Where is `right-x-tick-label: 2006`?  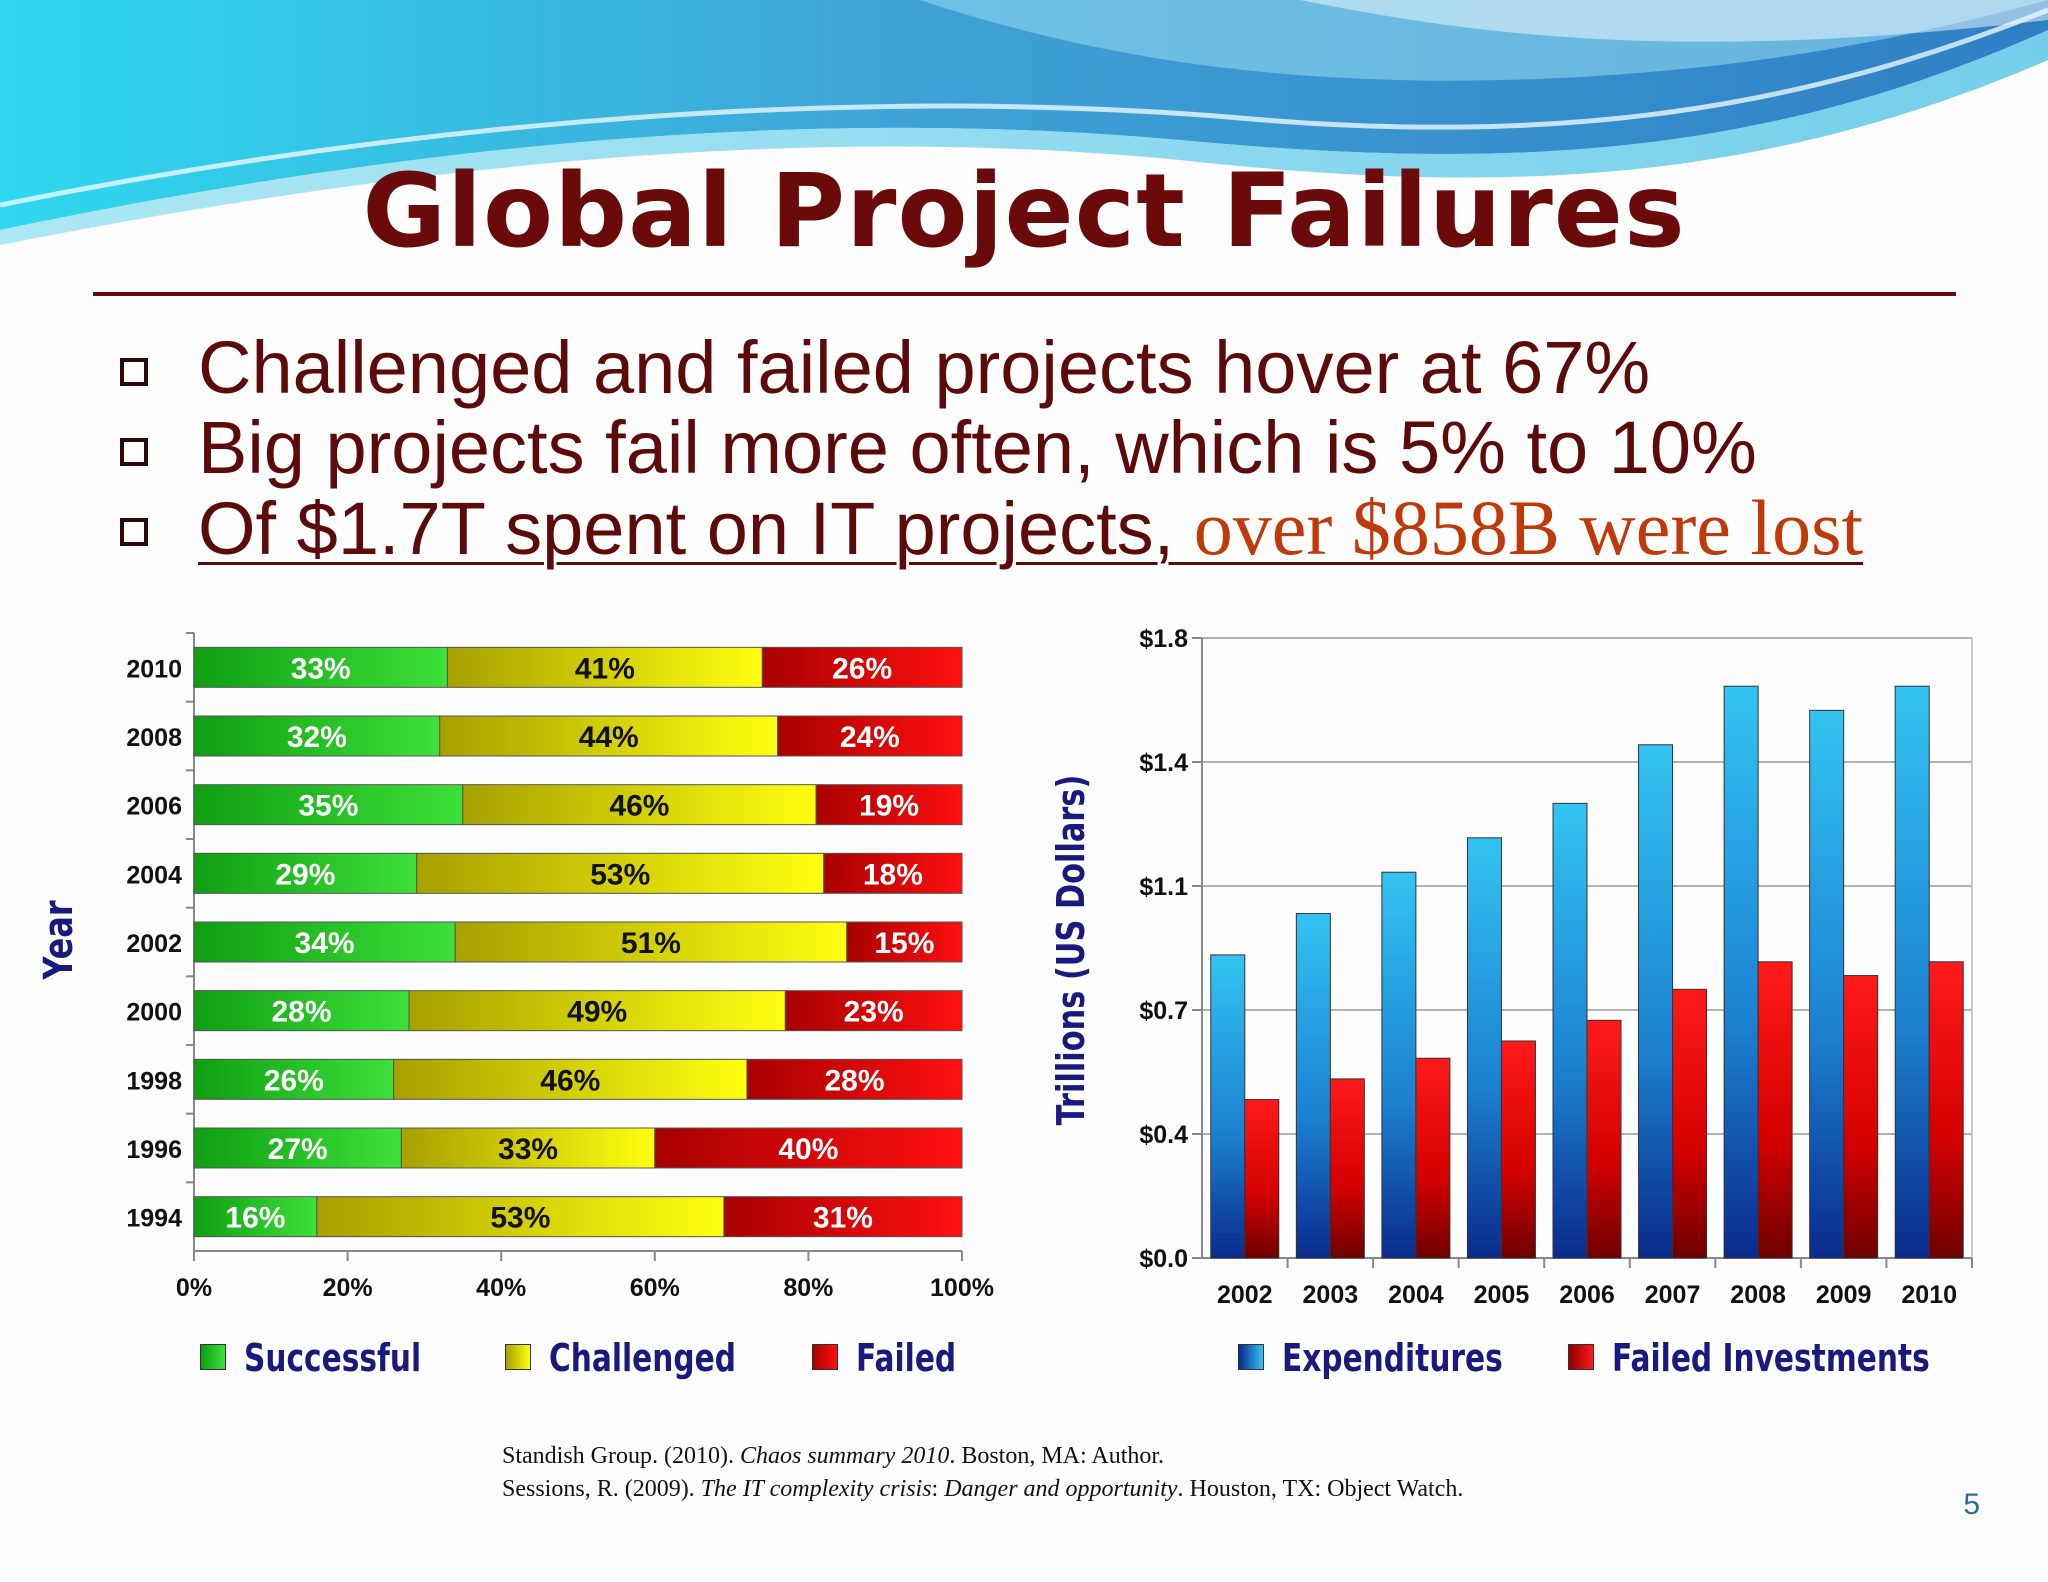 right-x-tick-label: 2006 is located at coordinates (1587, 1295).